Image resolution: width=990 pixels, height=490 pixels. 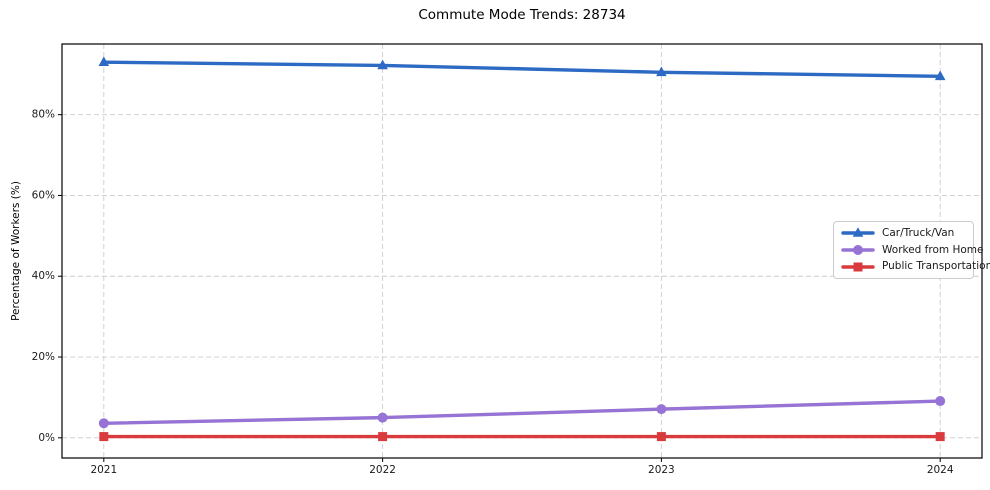 I want to click on y-tick-label: 60%, so click(x=43, y=195).